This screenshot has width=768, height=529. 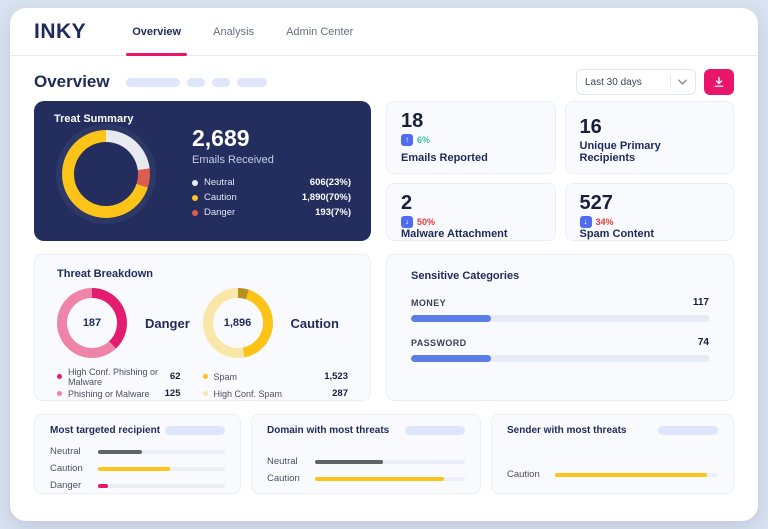 What do you see at coordinates (471, 137) in the screenshot?
I see `emails-reported-card: 18 ↑ 6% Emails Reported` at bounding box center [471, 137].